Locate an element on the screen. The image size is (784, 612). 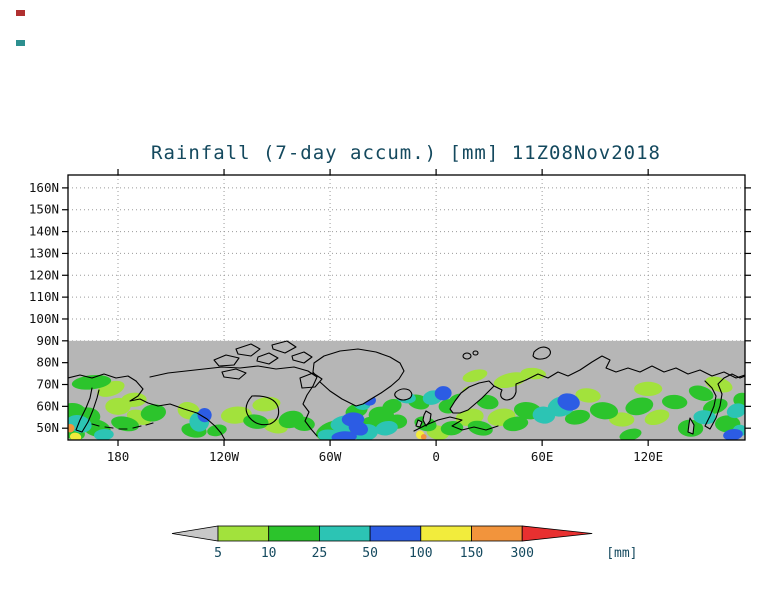
colorbar-level-label: 300 is located at coordinates (521, 553).